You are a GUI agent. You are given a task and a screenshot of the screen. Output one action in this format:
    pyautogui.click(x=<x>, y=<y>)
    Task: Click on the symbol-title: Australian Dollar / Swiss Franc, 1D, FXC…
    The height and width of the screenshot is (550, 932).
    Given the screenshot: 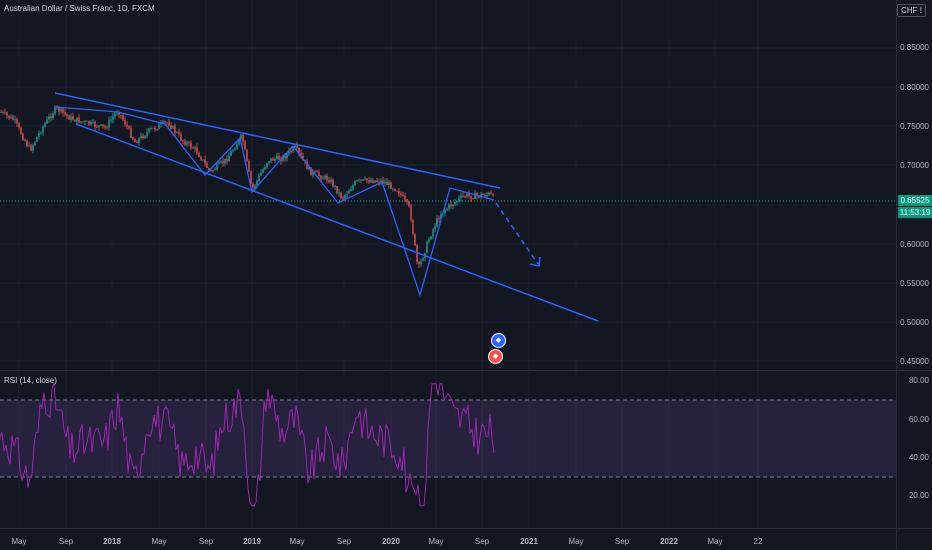 What is the action you would take?
    pyautogui.click(x=79, y=8)
    